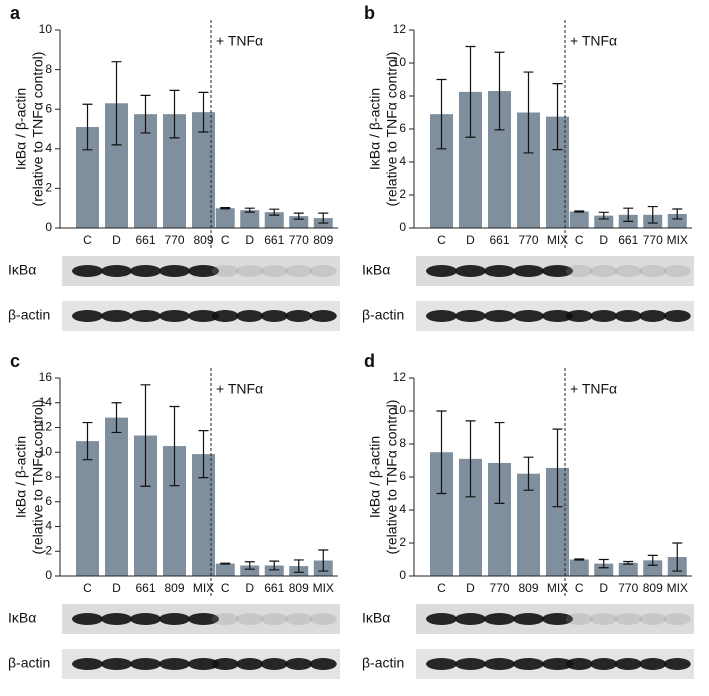 The height and width of the screenshot is (696, 709). I want to click on annotation: + TNFα, so click(593, 389).